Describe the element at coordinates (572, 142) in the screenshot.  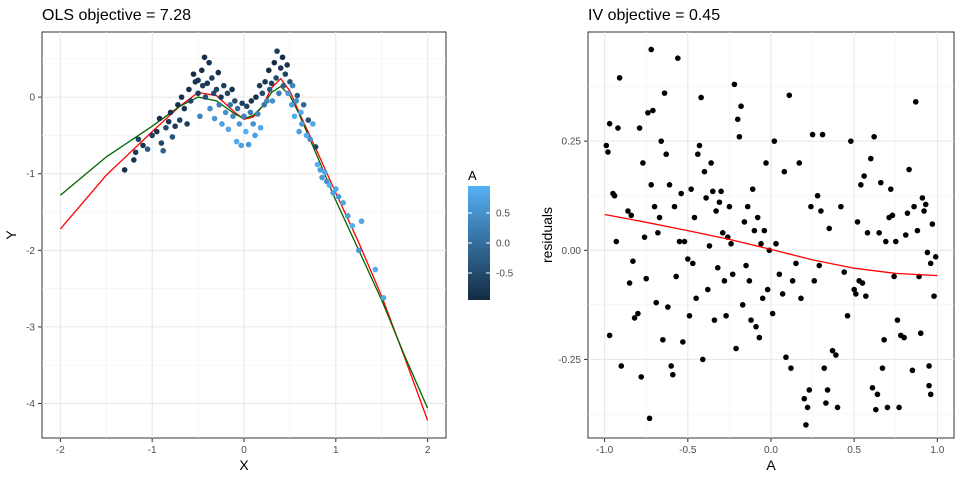
I see `iv-y-tick-label: 0.25` at that location.